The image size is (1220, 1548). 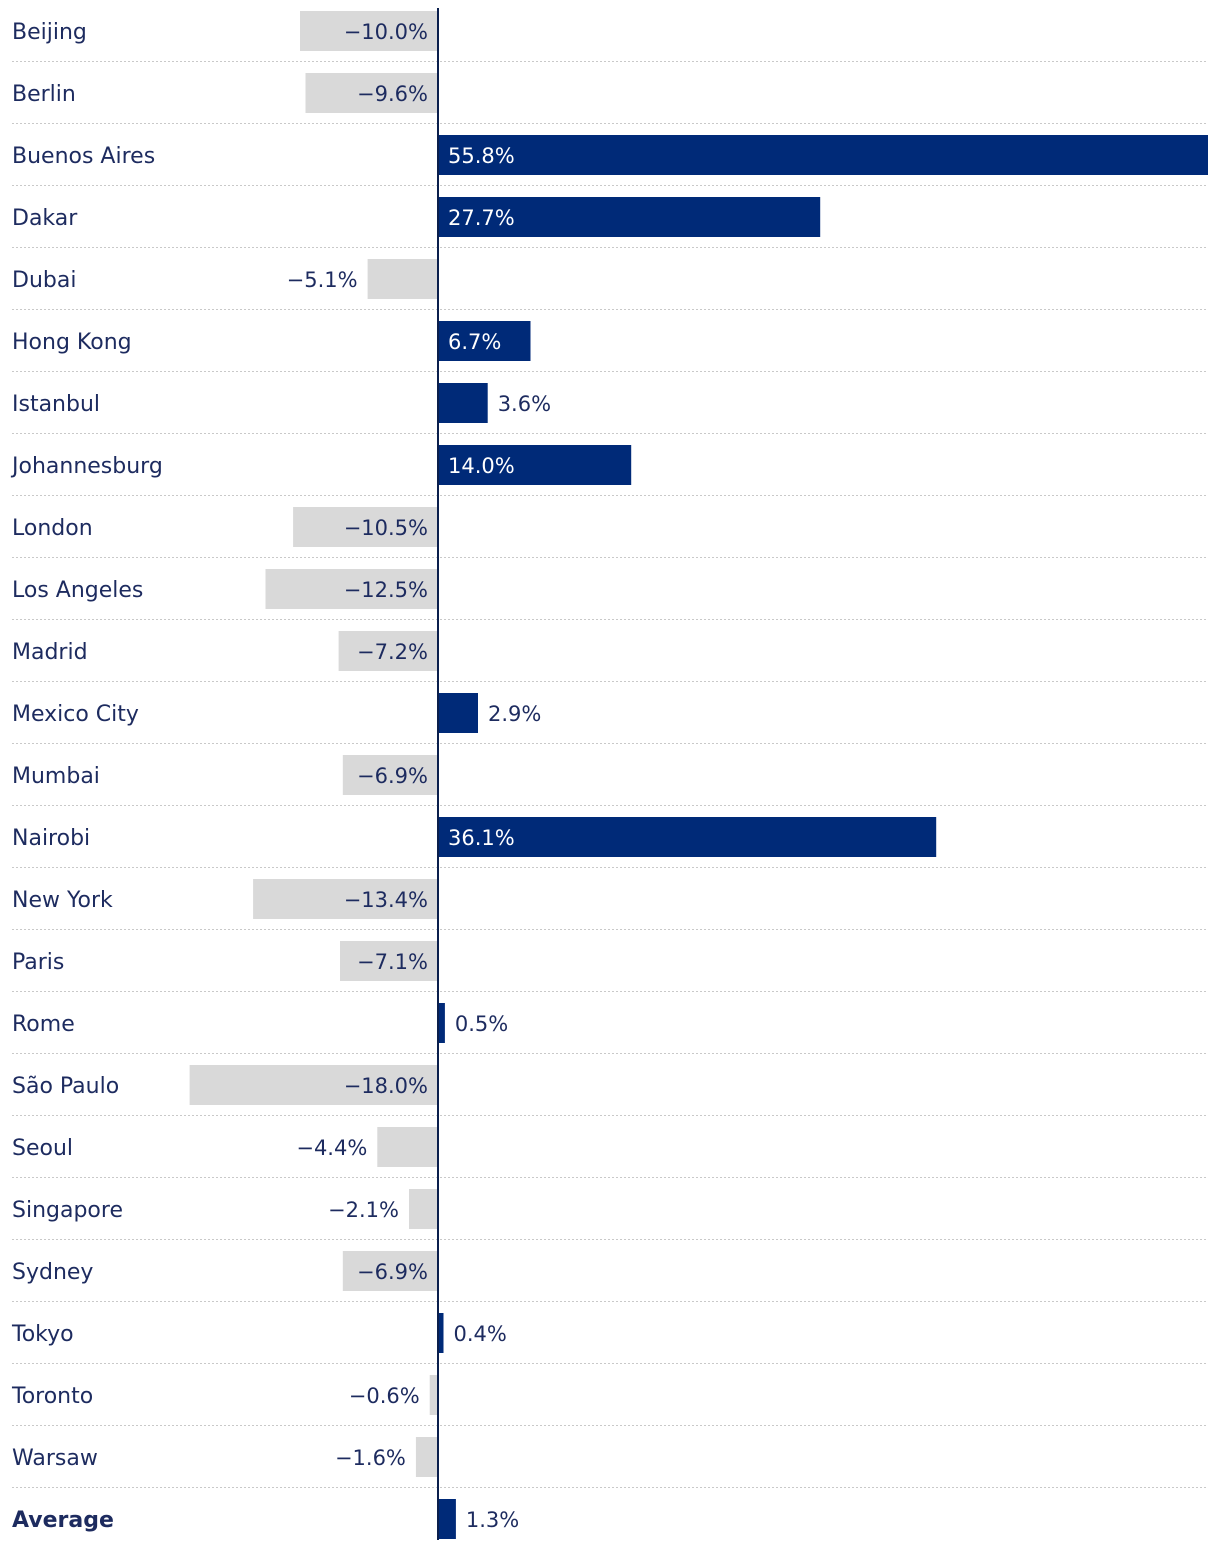 I want to click on category-label-23: Warsaw, so click(x=55, y=1458).